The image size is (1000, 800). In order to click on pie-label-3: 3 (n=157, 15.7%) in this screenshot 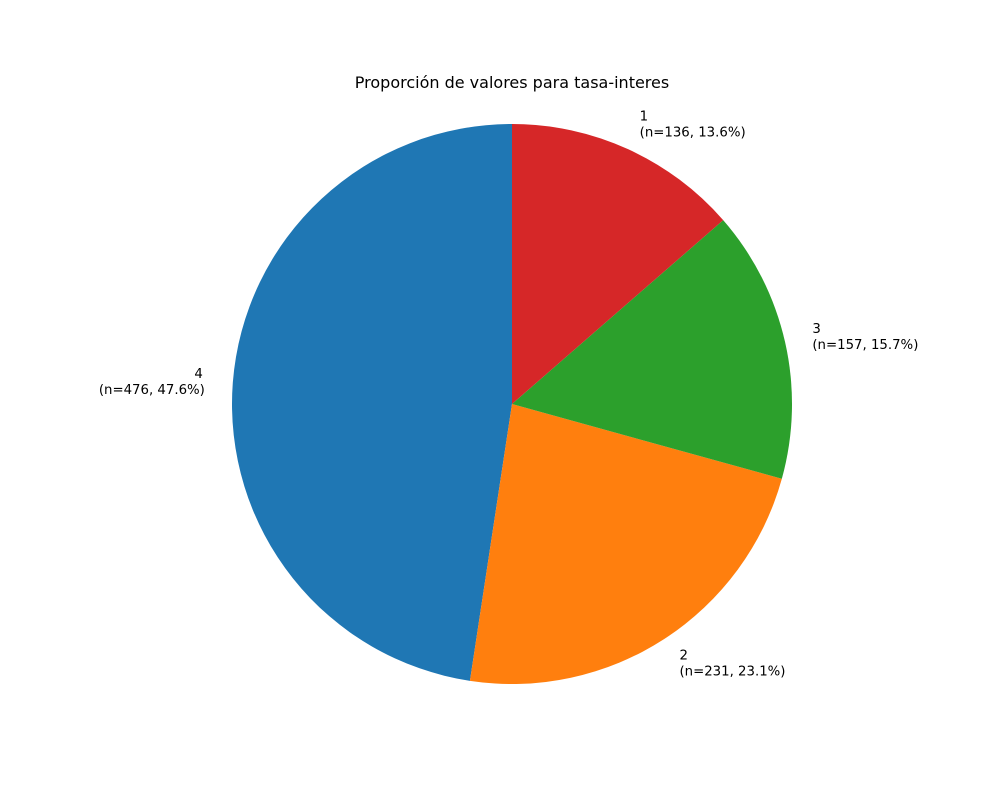, I will do `click(865, 337)`.